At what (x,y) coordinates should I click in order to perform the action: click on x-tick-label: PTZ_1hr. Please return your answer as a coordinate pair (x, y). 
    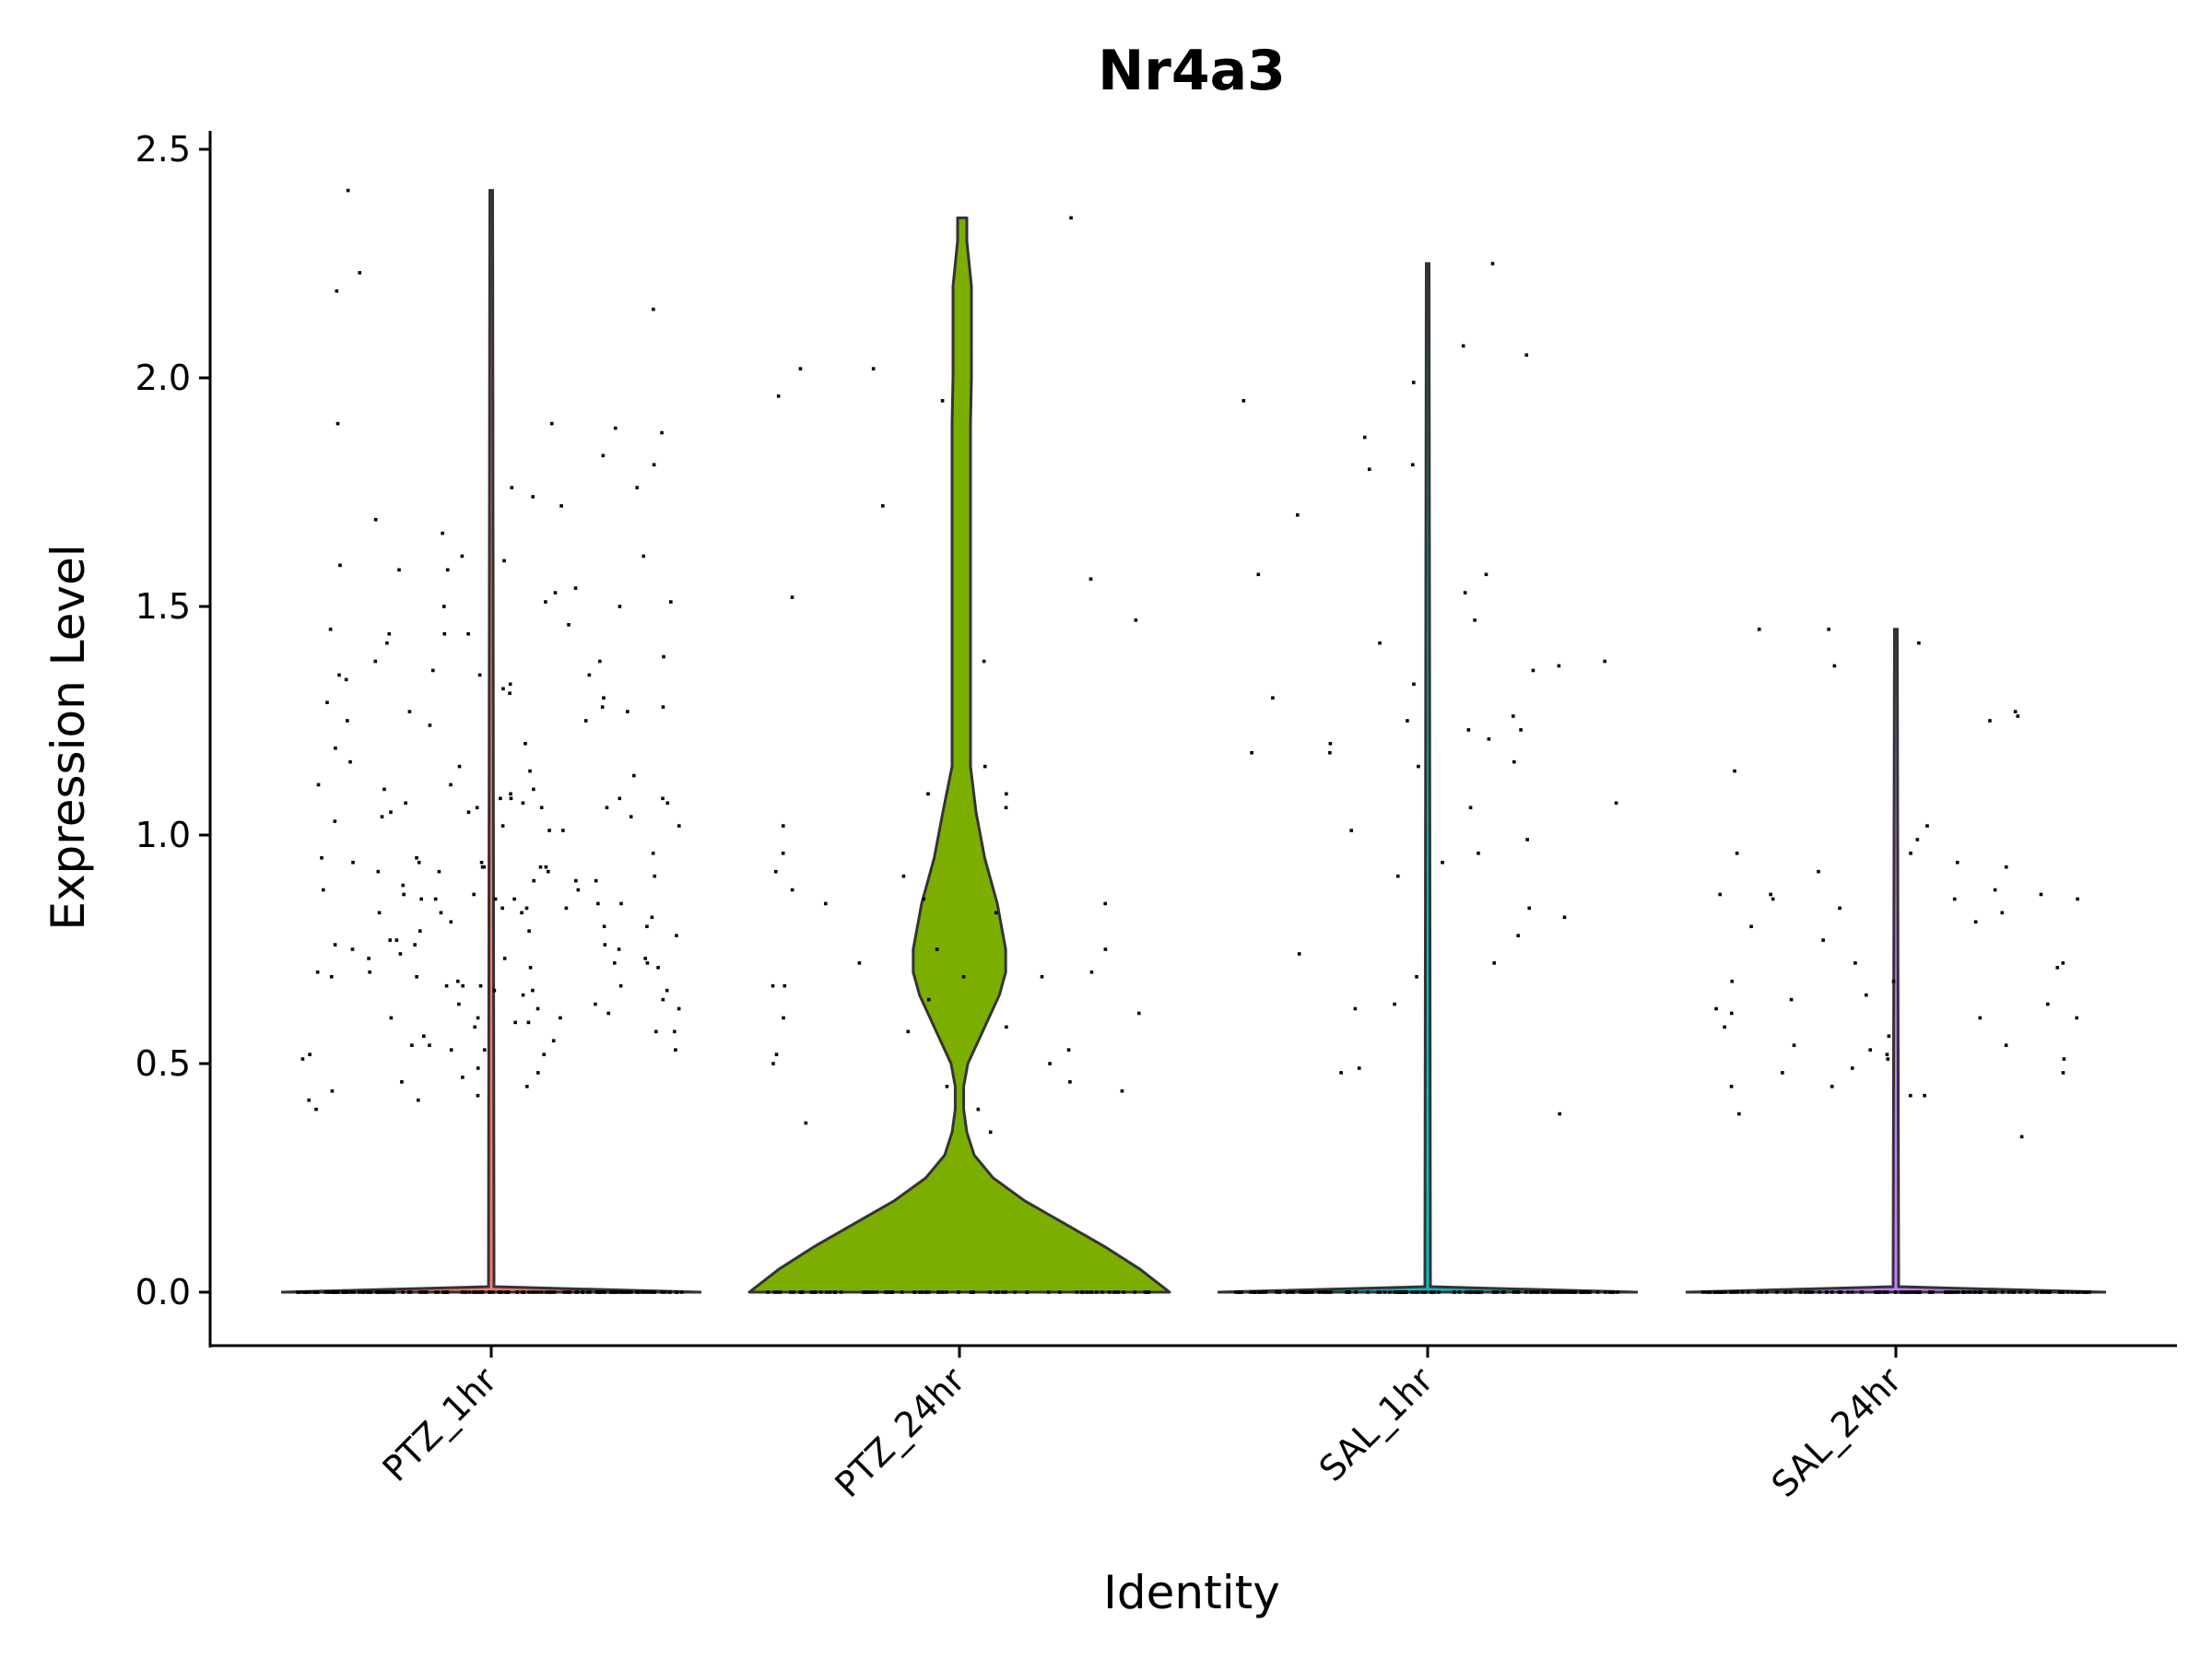
    Looking at the image, I should click on (440, 1424).